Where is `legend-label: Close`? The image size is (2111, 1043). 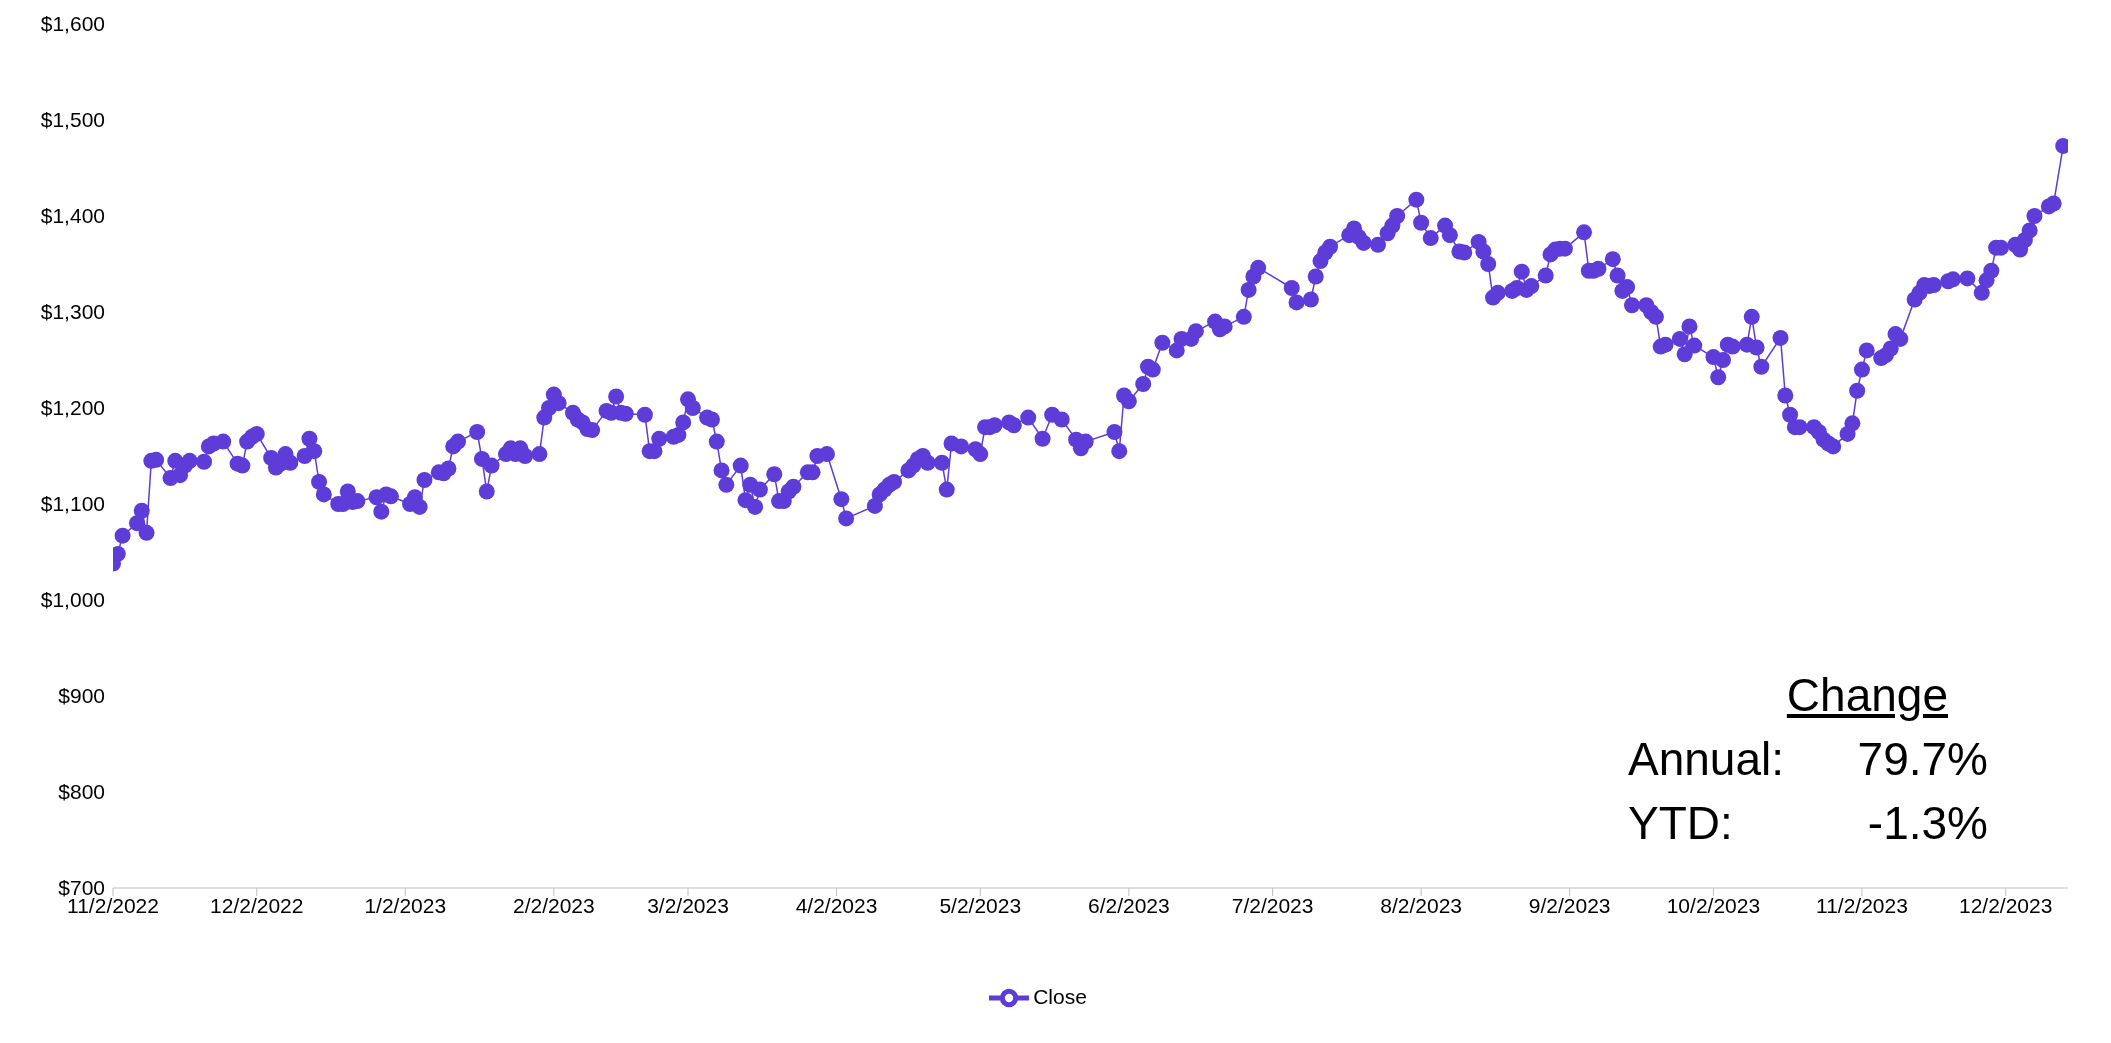 legend-label: Close is located at coordinates (1060, 996).